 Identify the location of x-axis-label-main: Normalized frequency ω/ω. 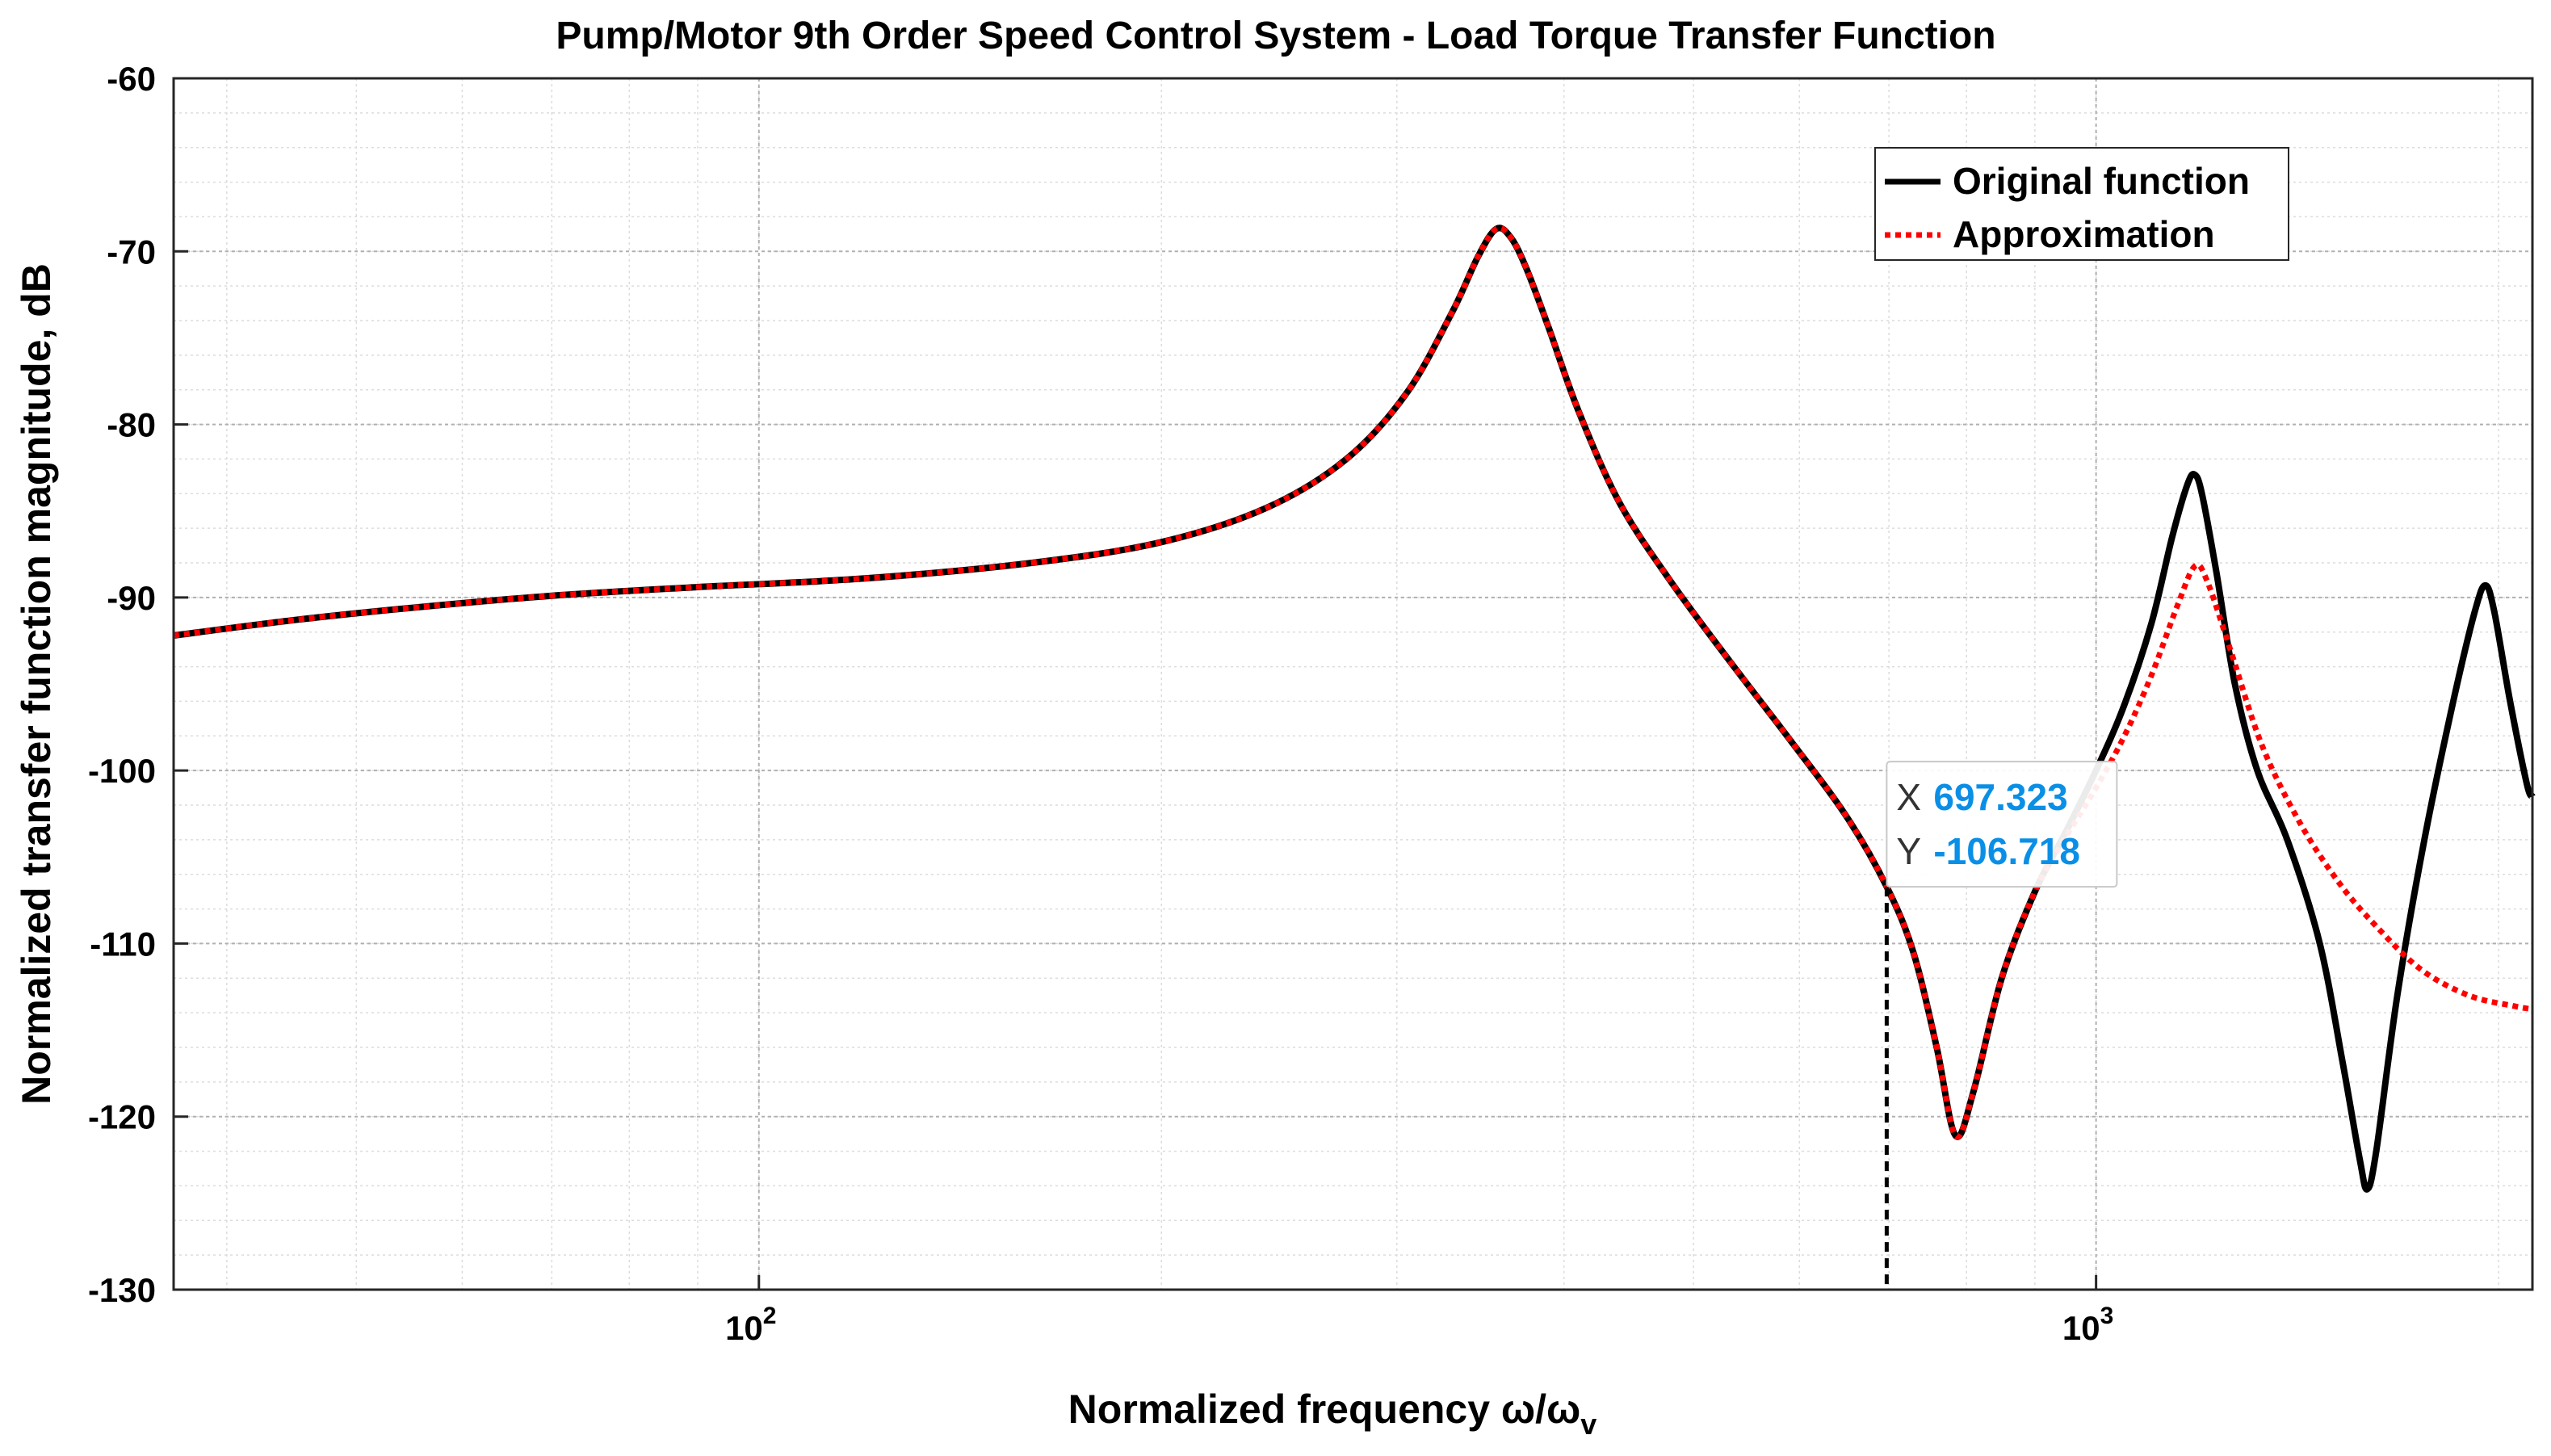
(1324, 1409).